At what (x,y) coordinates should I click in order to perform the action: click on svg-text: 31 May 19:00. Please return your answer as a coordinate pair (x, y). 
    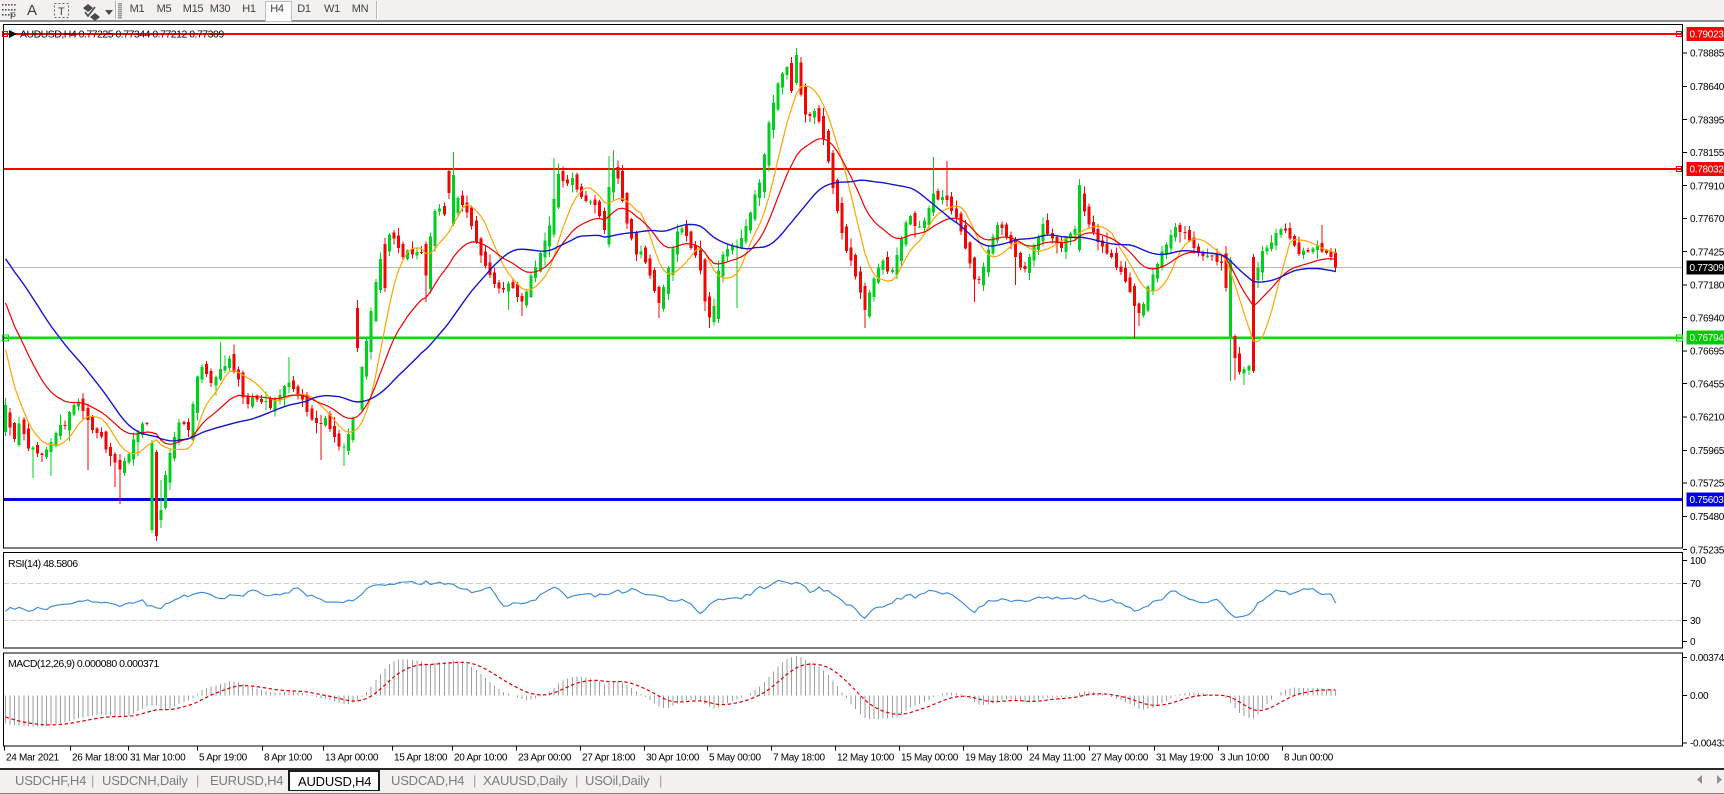
    Looking at the image, I should click on (1185, 758).